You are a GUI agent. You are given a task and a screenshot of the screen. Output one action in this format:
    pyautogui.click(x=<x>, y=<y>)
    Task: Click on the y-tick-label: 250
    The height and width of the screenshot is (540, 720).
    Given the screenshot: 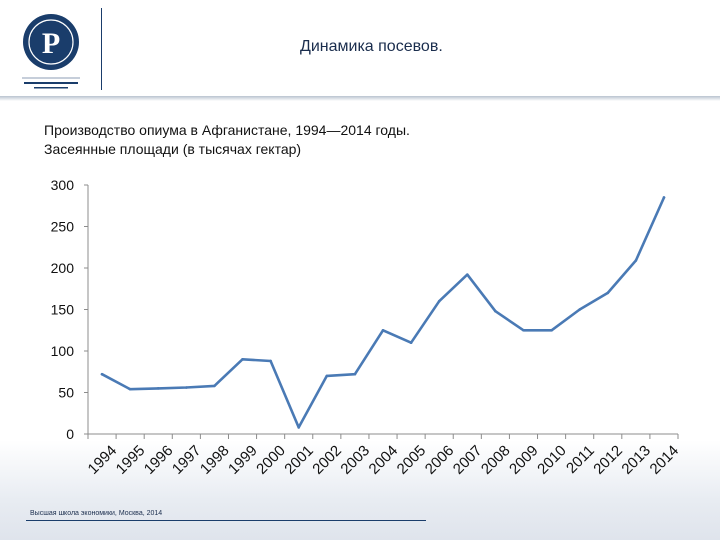 What is the action you would take?
    pyautogui.click(x=63, y=227)
    